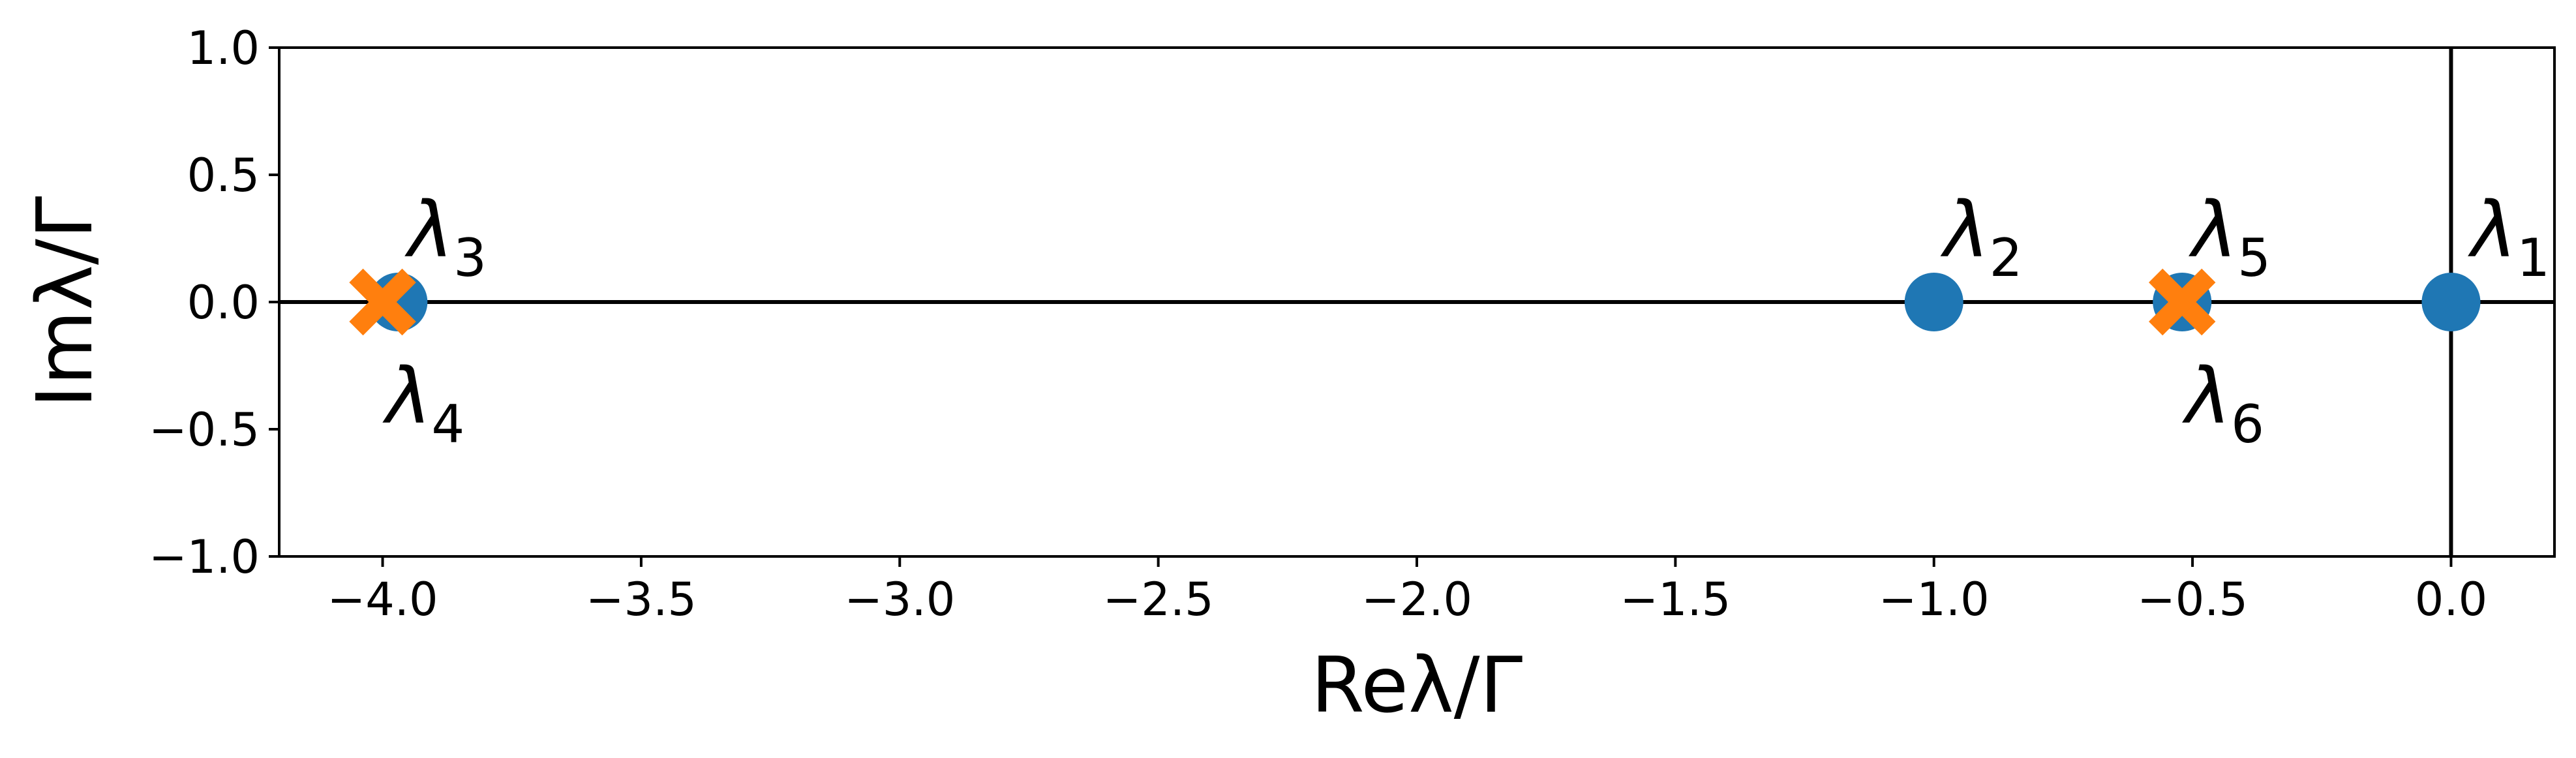  Describe the element at coordinates (1675, 599) in the screenshot. I see `x-tick-label: −1.5` at that location.